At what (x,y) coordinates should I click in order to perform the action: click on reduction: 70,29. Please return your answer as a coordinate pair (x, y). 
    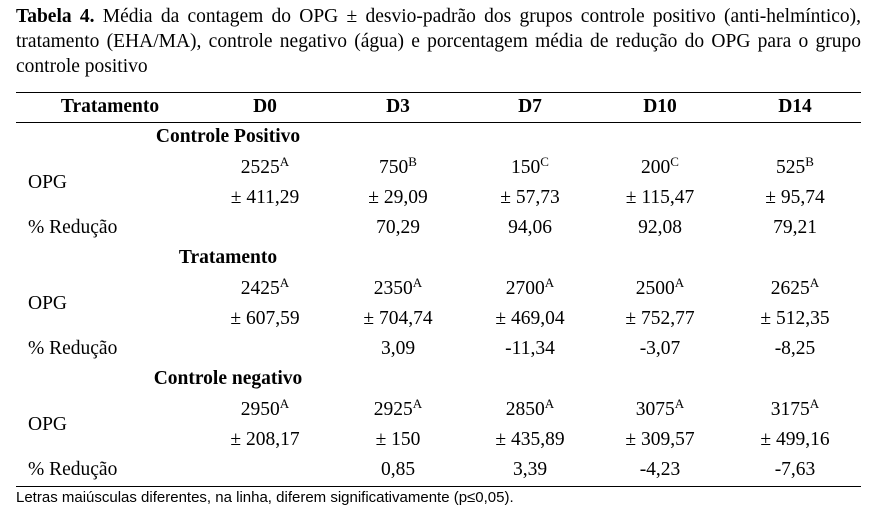
    Looking at the image, I should click on (398, 227).